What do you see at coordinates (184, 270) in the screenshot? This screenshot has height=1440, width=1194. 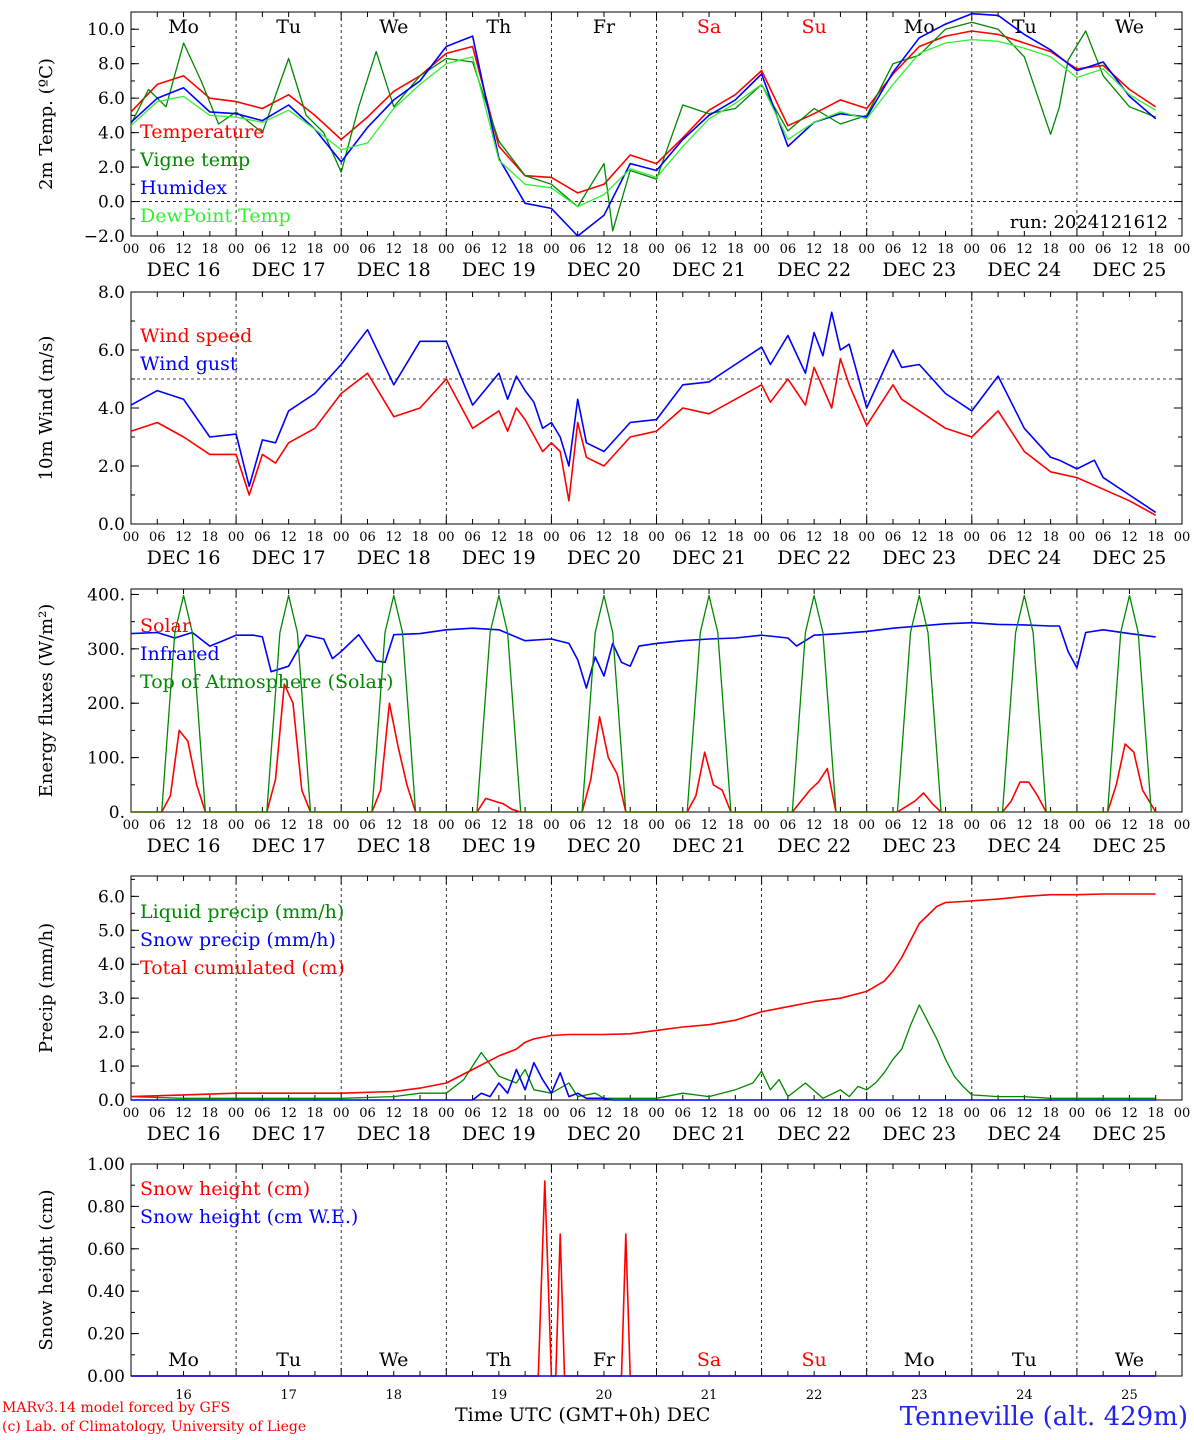 I see `date-label: DEC 16` at bounding box center [184, 270].